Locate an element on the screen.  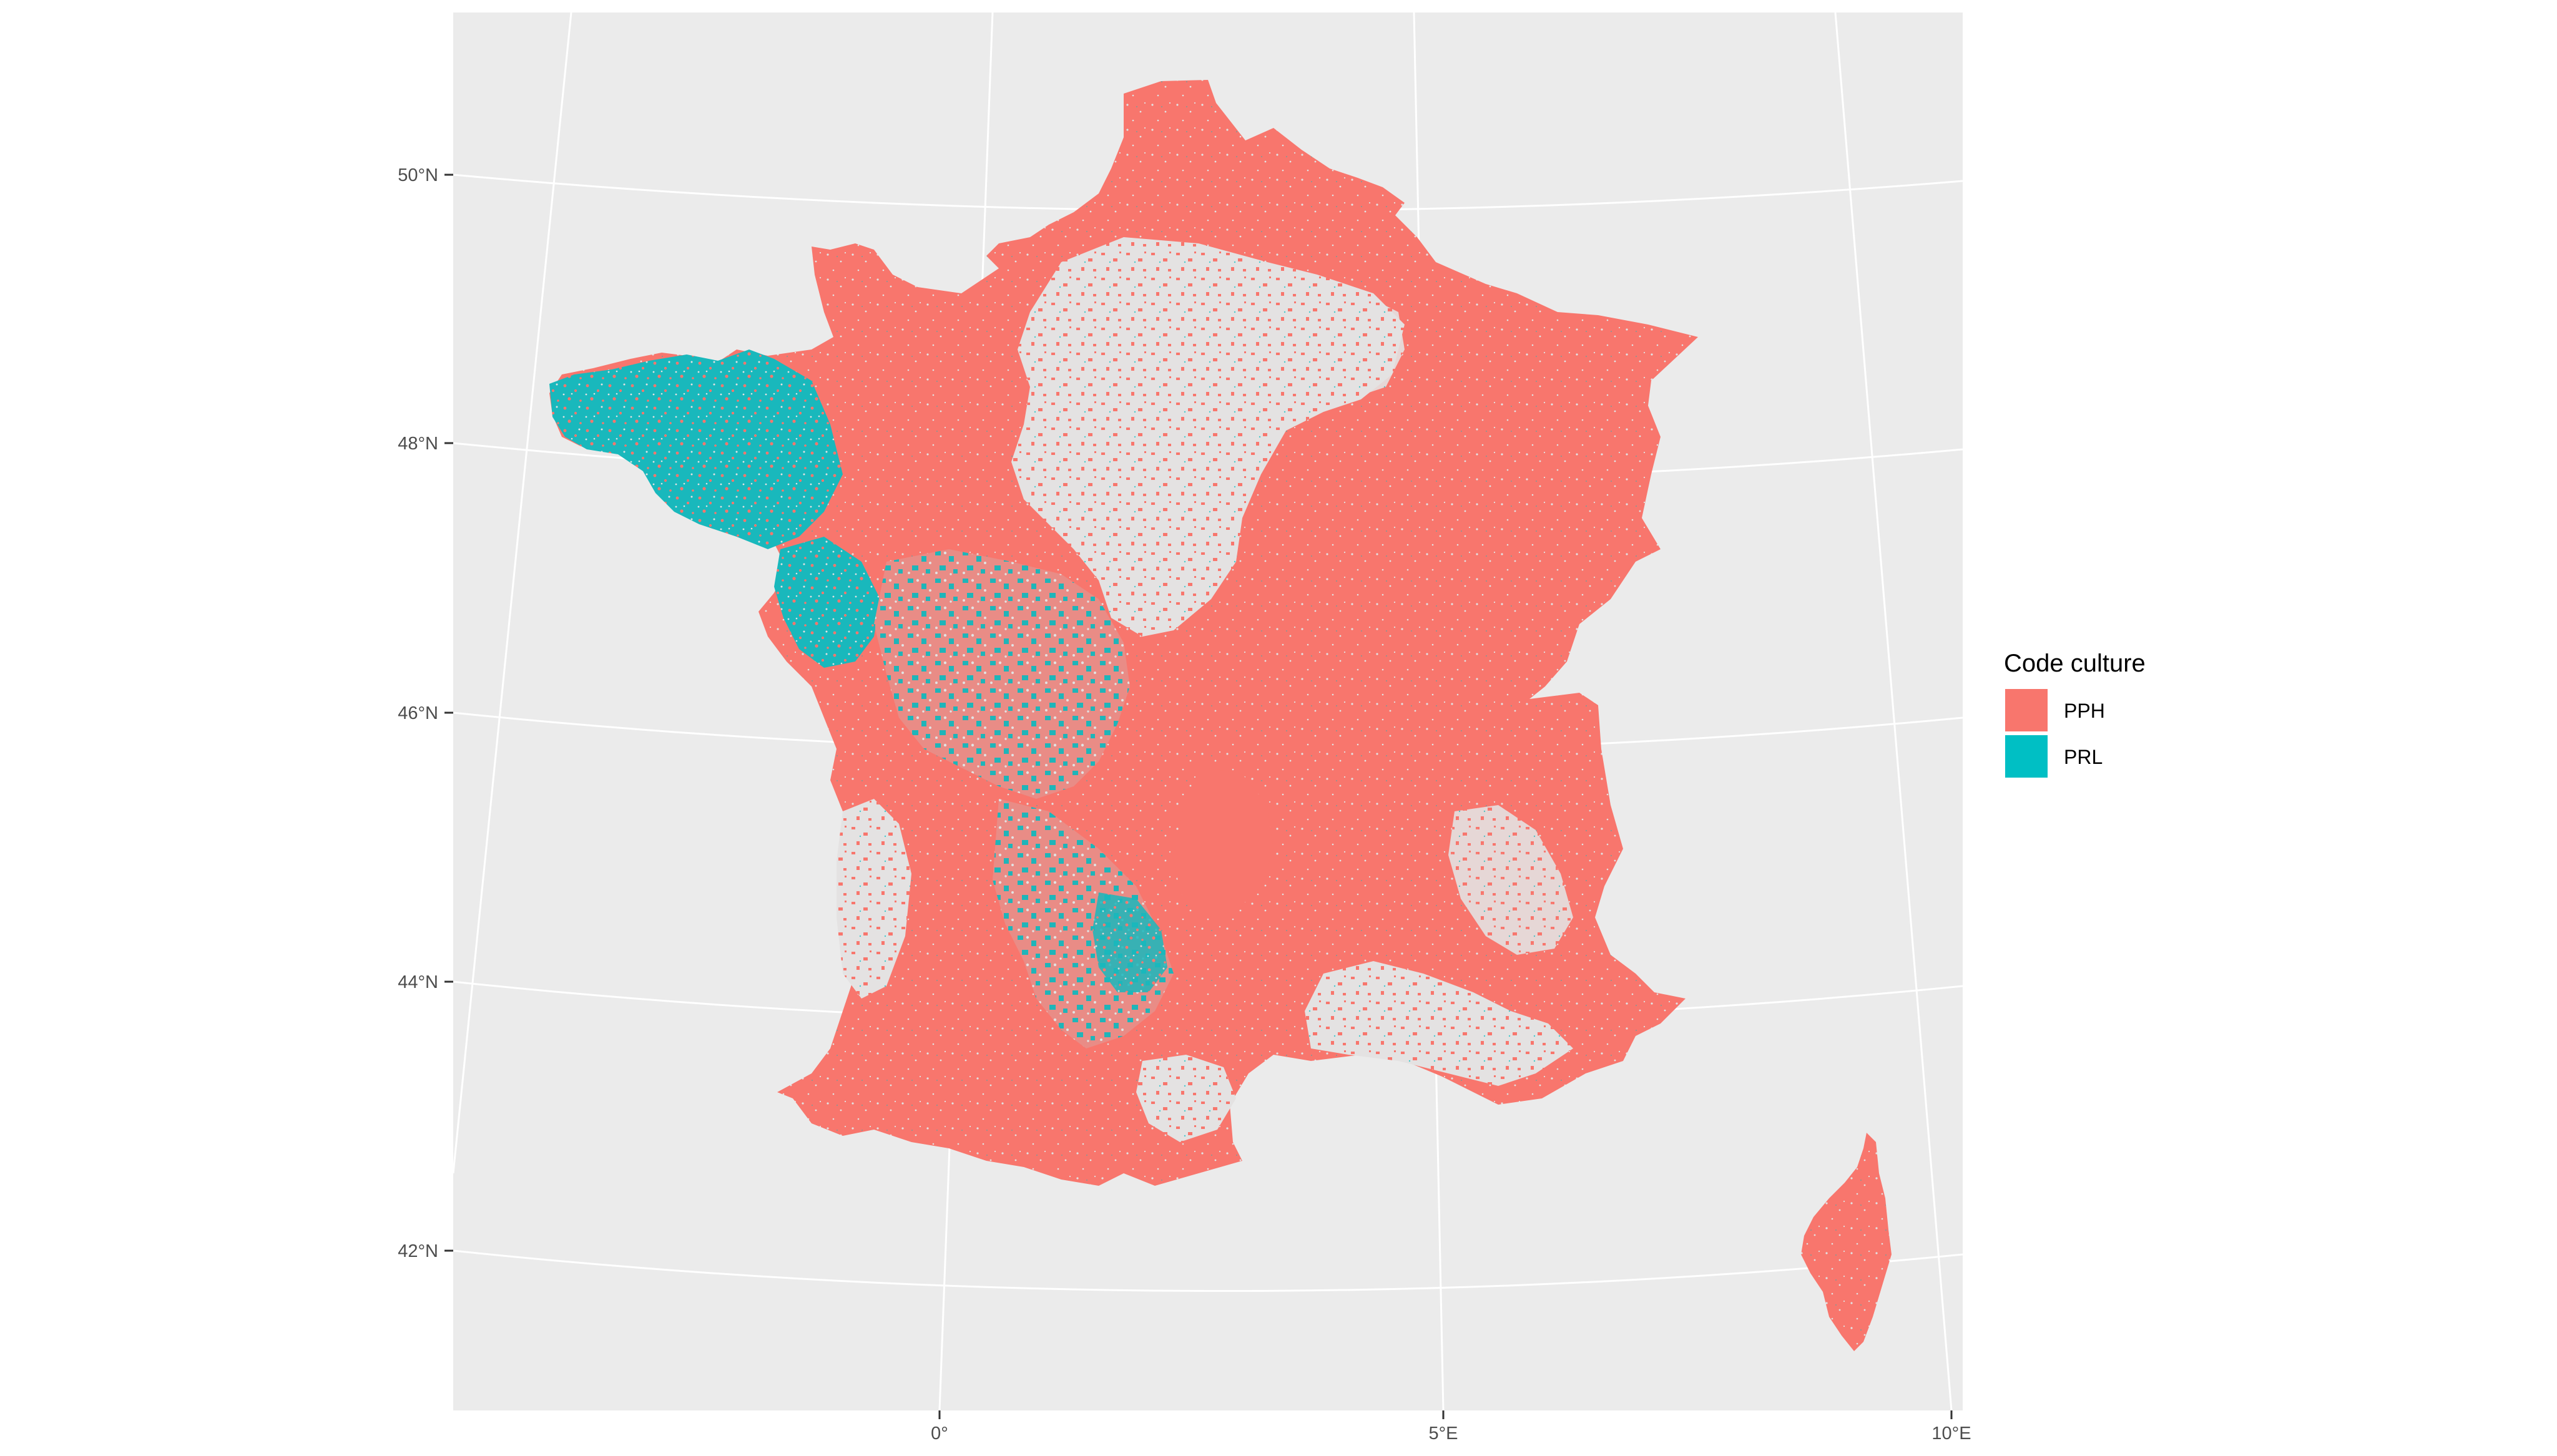
brittany-prl is located at coordinates (696, 449).